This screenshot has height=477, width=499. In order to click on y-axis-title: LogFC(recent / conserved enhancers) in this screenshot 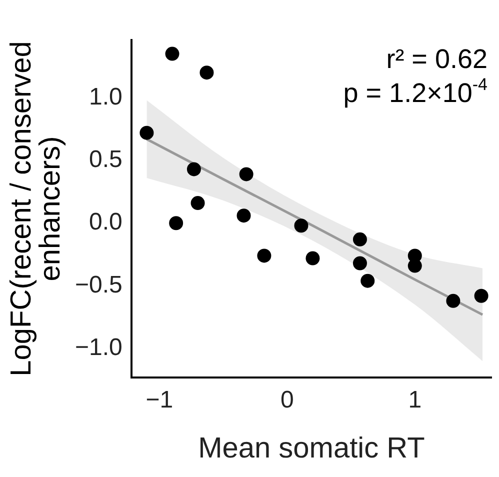, I will do `click(36, 208)`.